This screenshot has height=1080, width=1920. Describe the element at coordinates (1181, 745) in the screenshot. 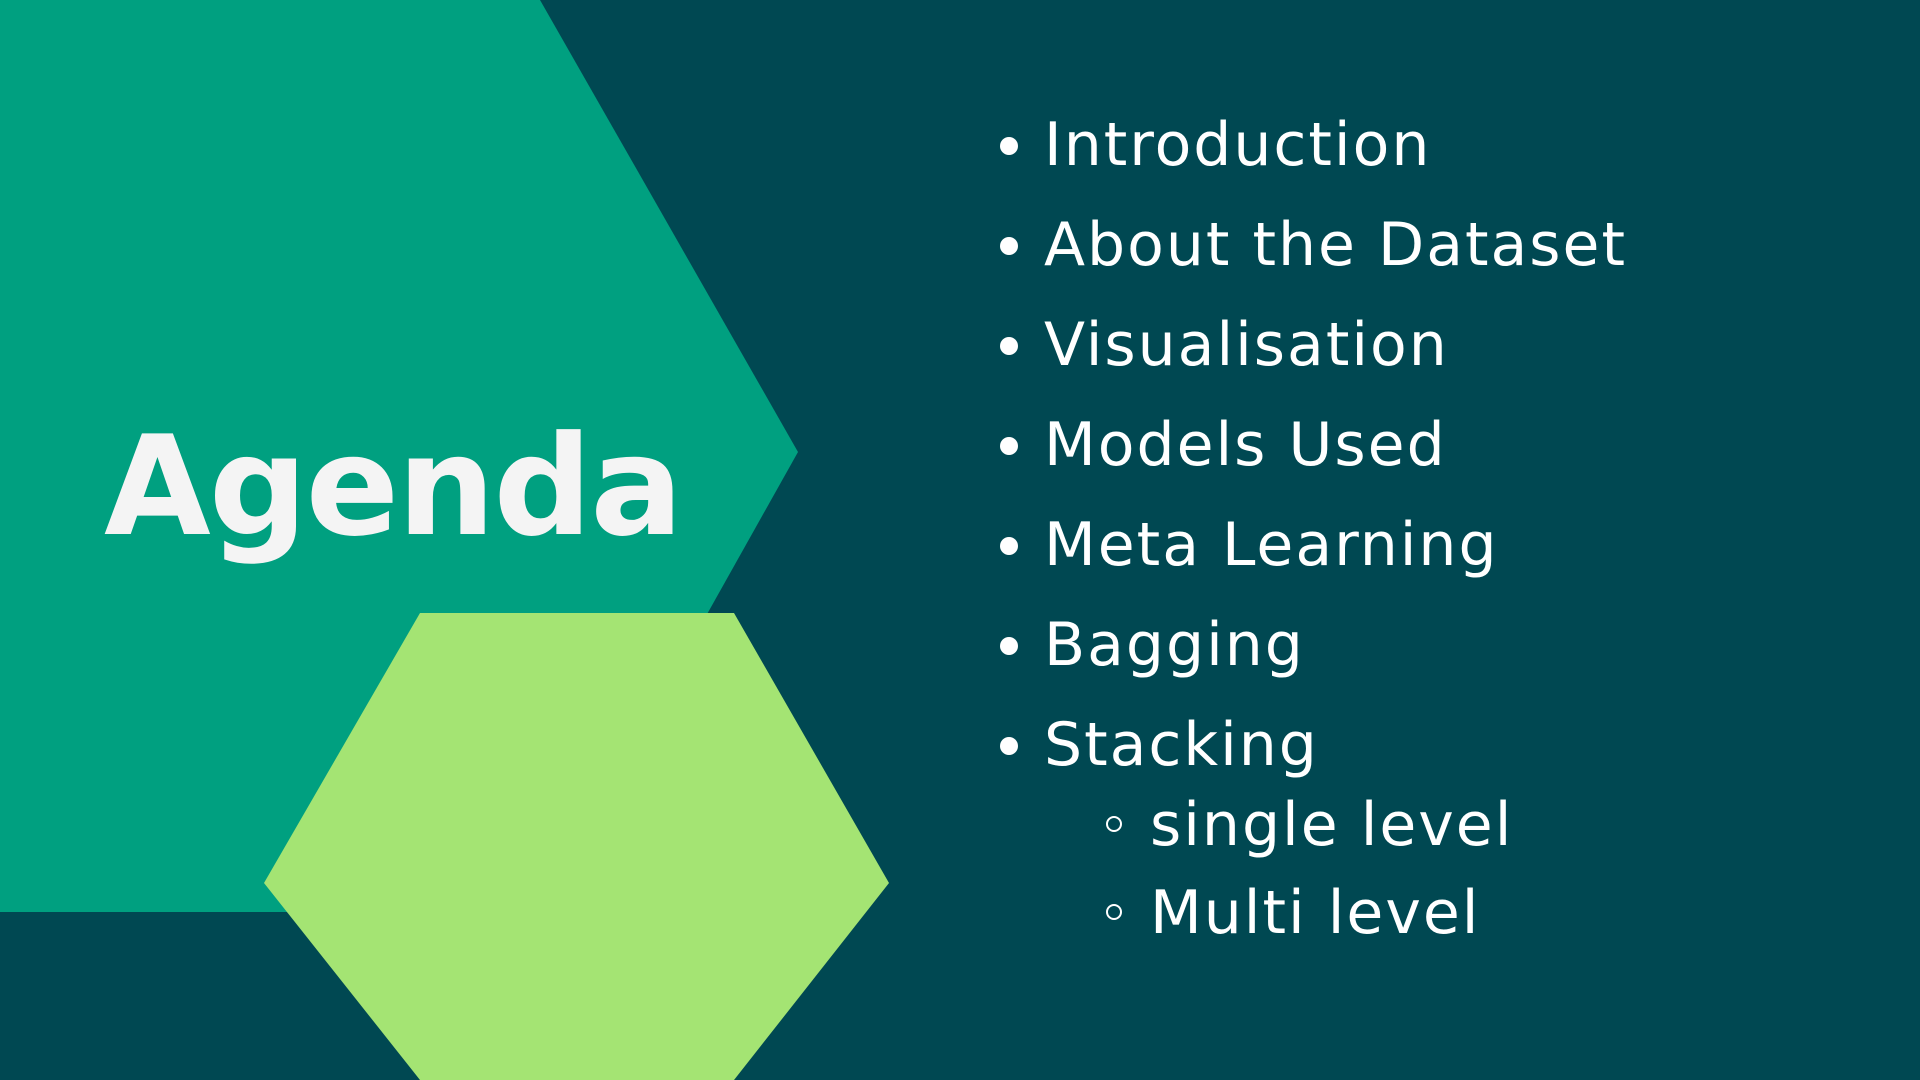

I see `agenda-item-label: Stacking` at that location.